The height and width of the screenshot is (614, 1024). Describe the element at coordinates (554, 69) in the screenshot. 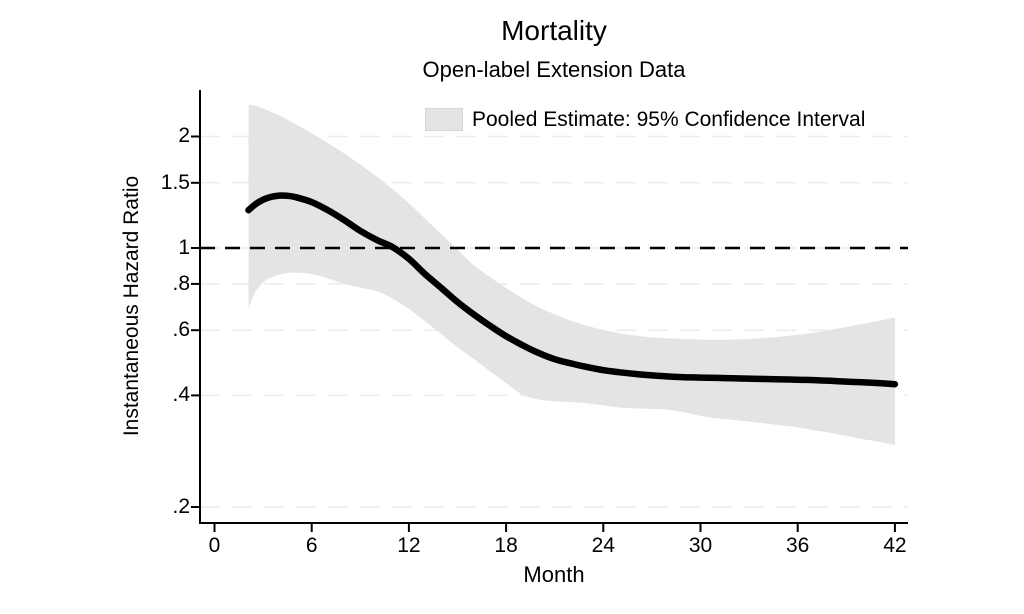

I see `chart-subtitle: Open-label Extension Data` at that location.